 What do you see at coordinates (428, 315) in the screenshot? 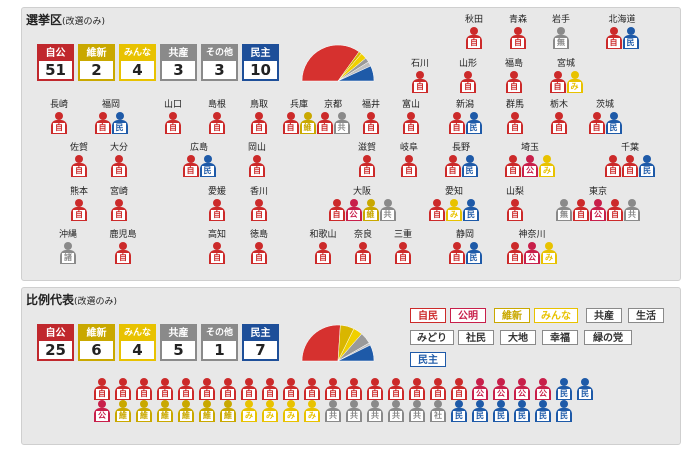
I see `legend-item: 自民` at bounding box center [428, 315].